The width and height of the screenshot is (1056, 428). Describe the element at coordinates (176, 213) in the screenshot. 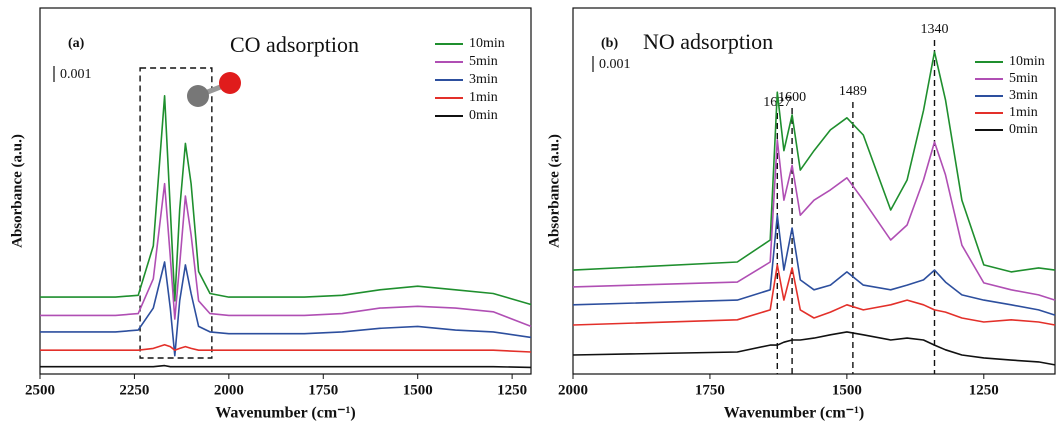

I see `highlight-box` at that location.